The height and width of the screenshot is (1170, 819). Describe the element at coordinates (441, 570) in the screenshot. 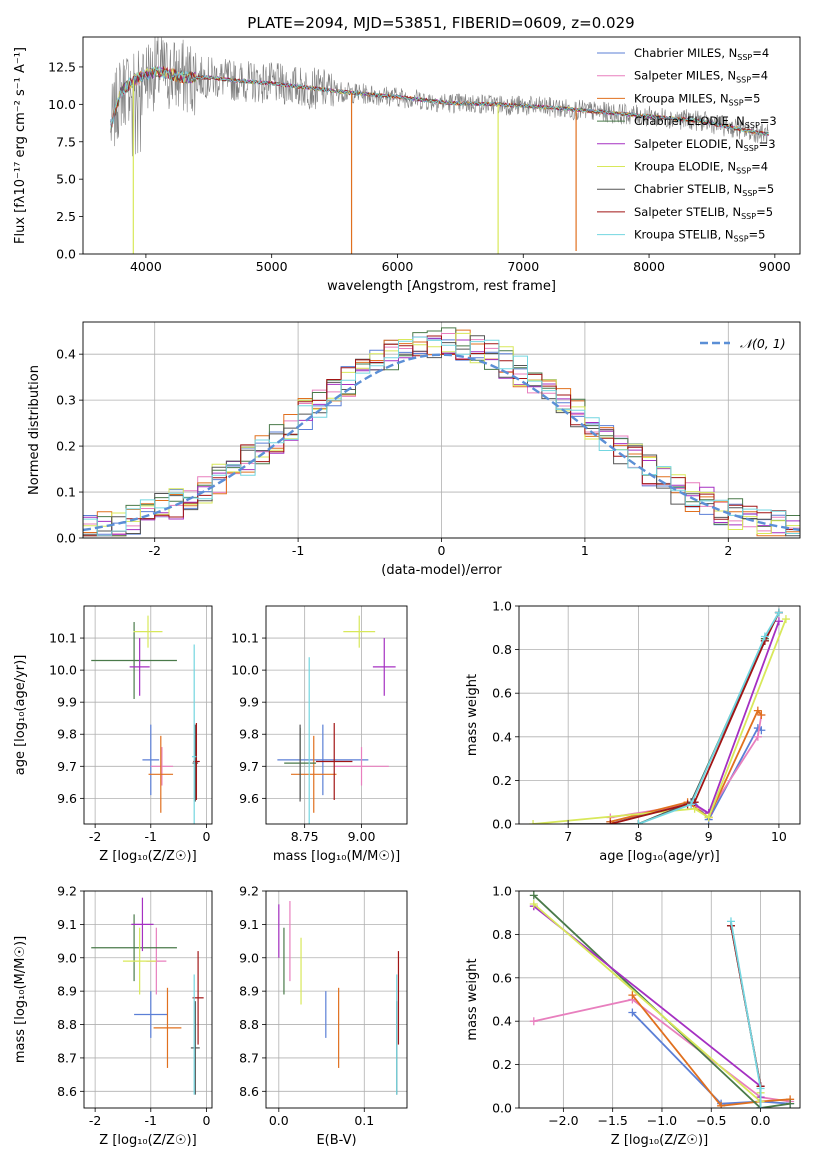

I see `x-axis-label: (data-model)/error` at that location.